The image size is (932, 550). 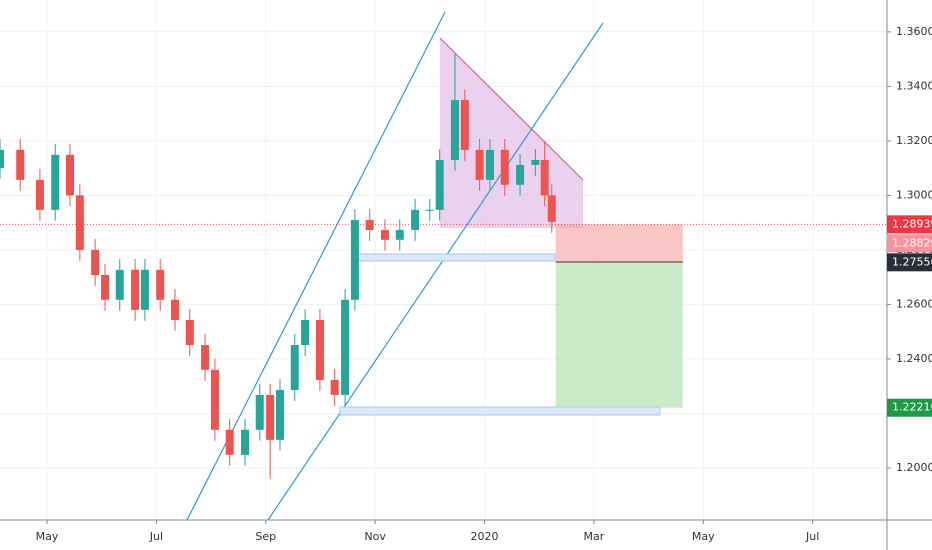 I want to click on price-tag-label: 1.28829, so click(x=912, y=242).